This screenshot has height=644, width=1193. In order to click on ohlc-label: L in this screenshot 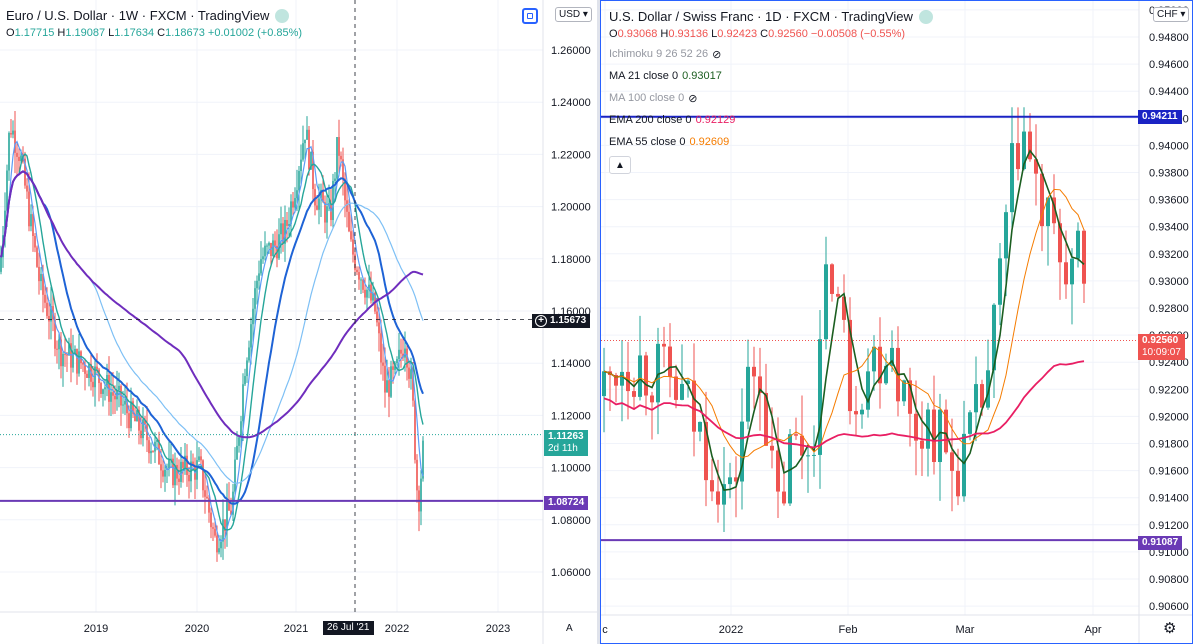, I will do `click(714, 34)`.